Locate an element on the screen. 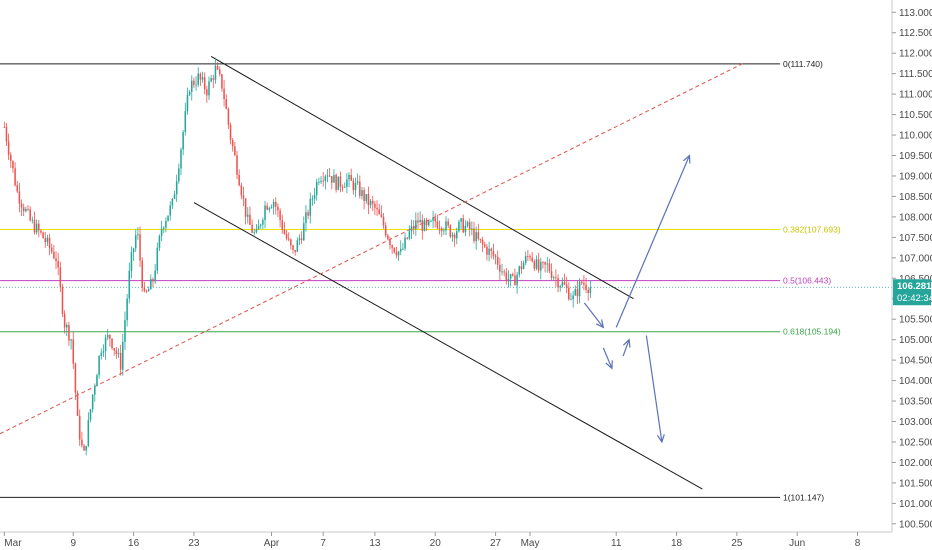 This screenshot has height=550, width=932. y-tick-label: 104.500 is located at coordinates (915, 361).